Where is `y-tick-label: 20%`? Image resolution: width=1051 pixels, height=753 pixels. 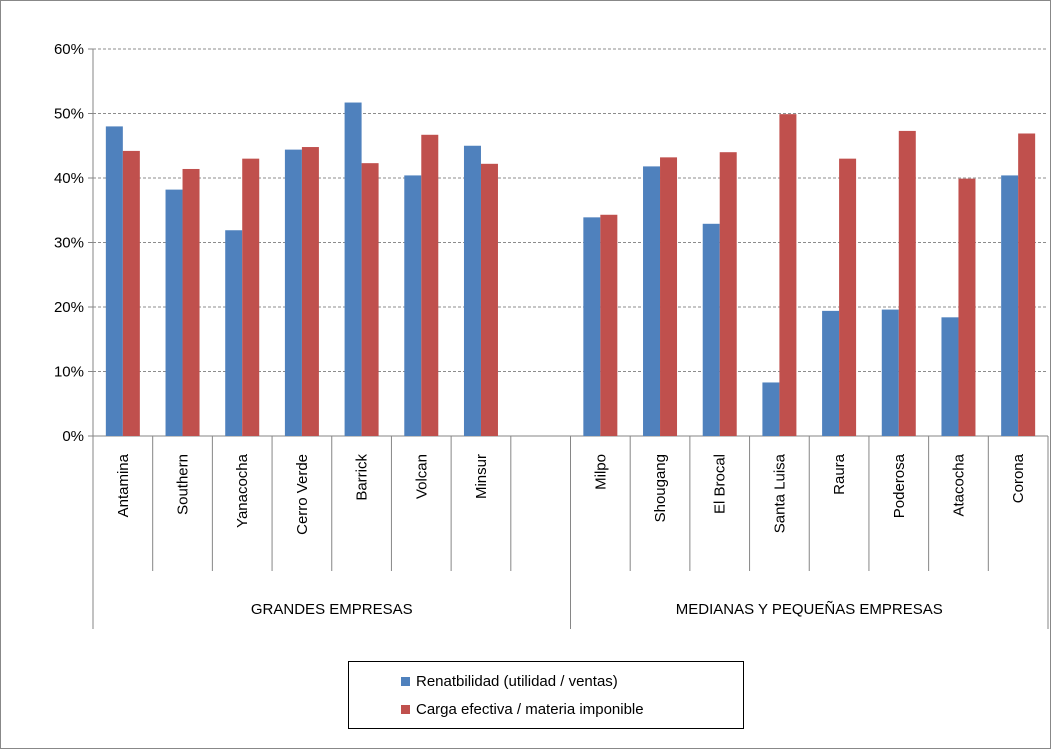
y-tick-label: 20% is located at coordinates (69, 307).